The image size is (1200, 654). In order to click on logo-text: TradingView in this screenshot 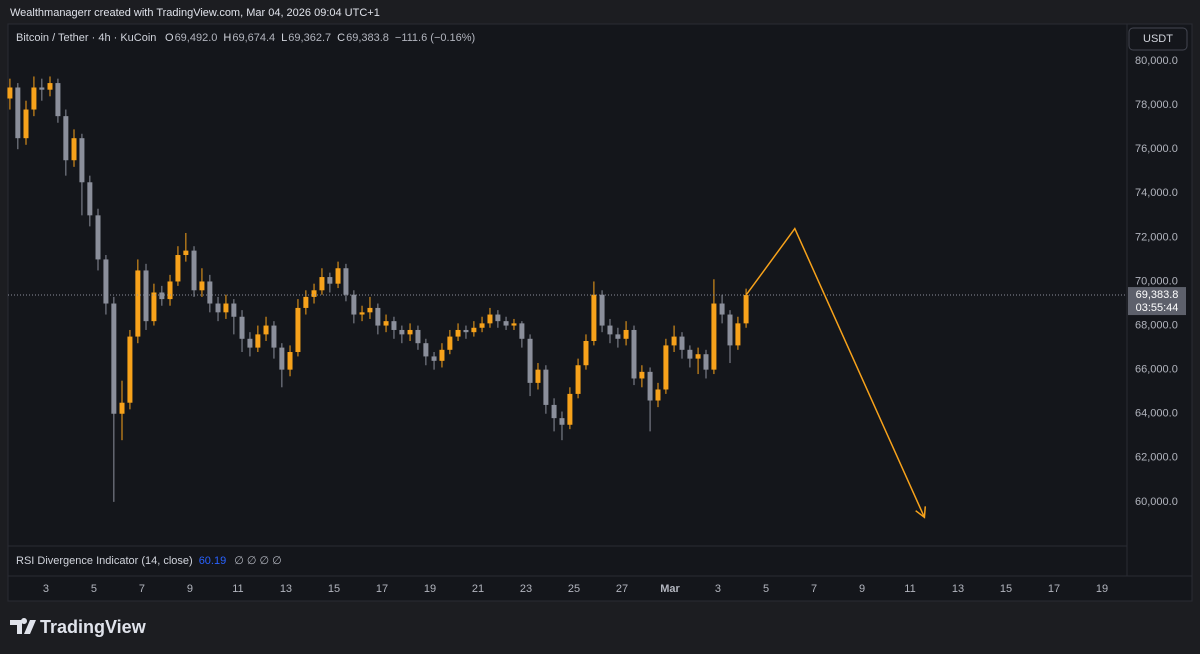, I will do `click(93, 627)`.